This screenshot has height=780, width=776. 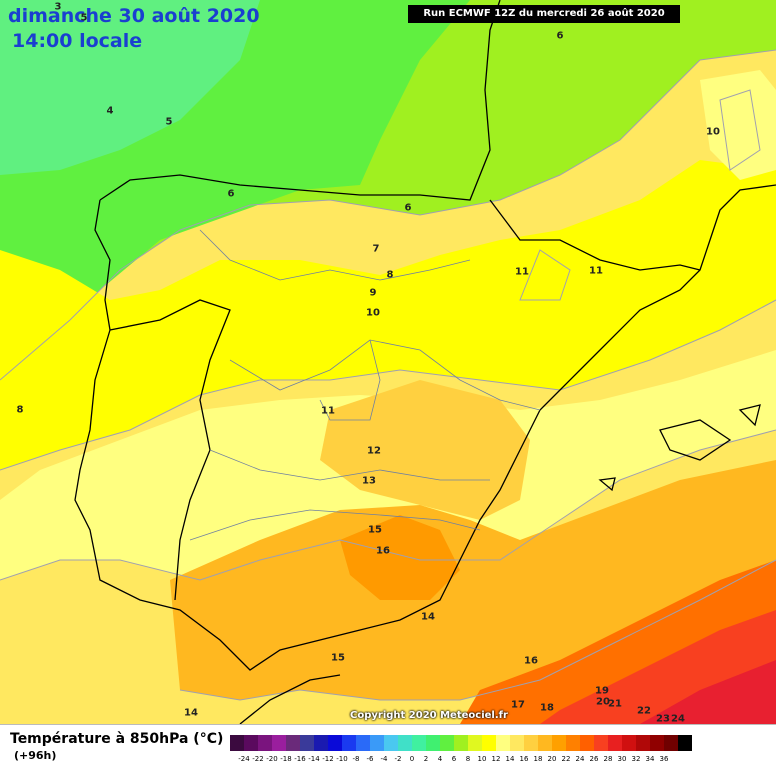 I want to click on isotherm-label: 7, so click(x=376, y=249).